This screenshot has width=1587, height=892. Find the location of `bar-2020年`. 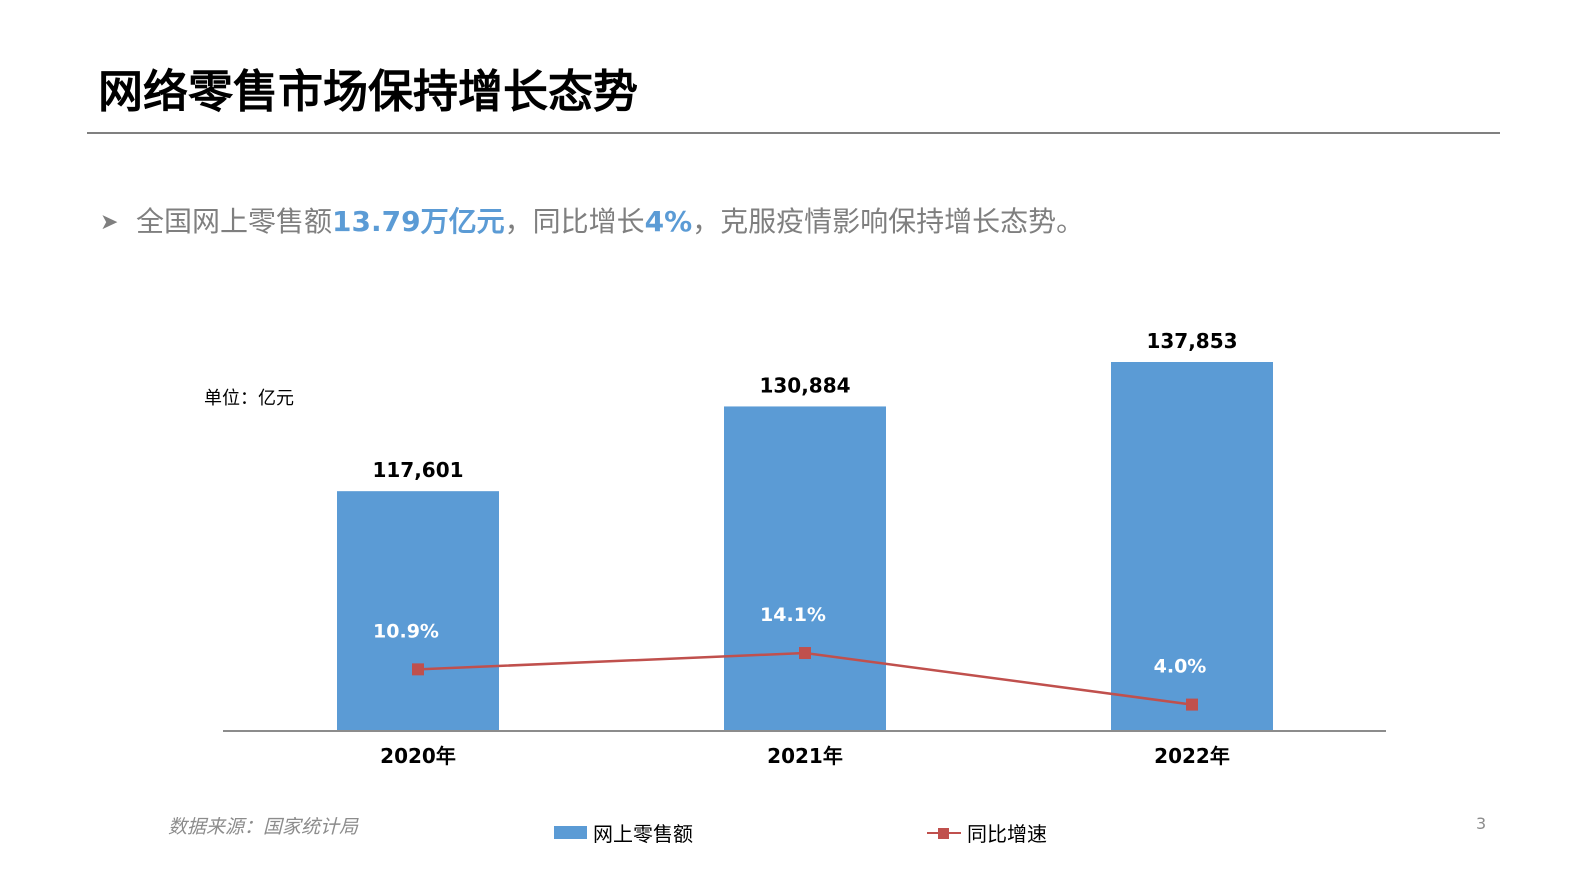

bar-2020年 is located at coordinates (418, 611).